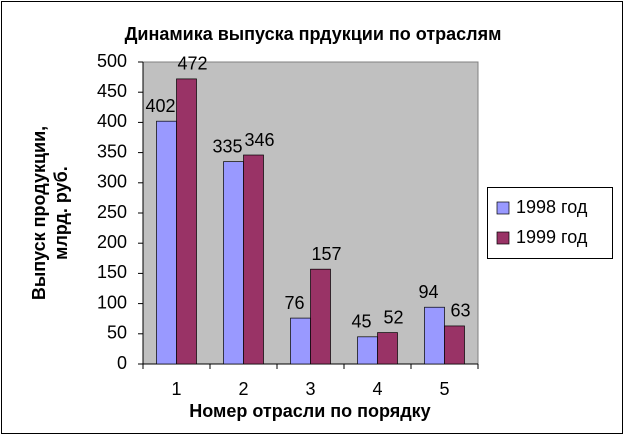  I want to click on data-label: 76, so click(294, 303).